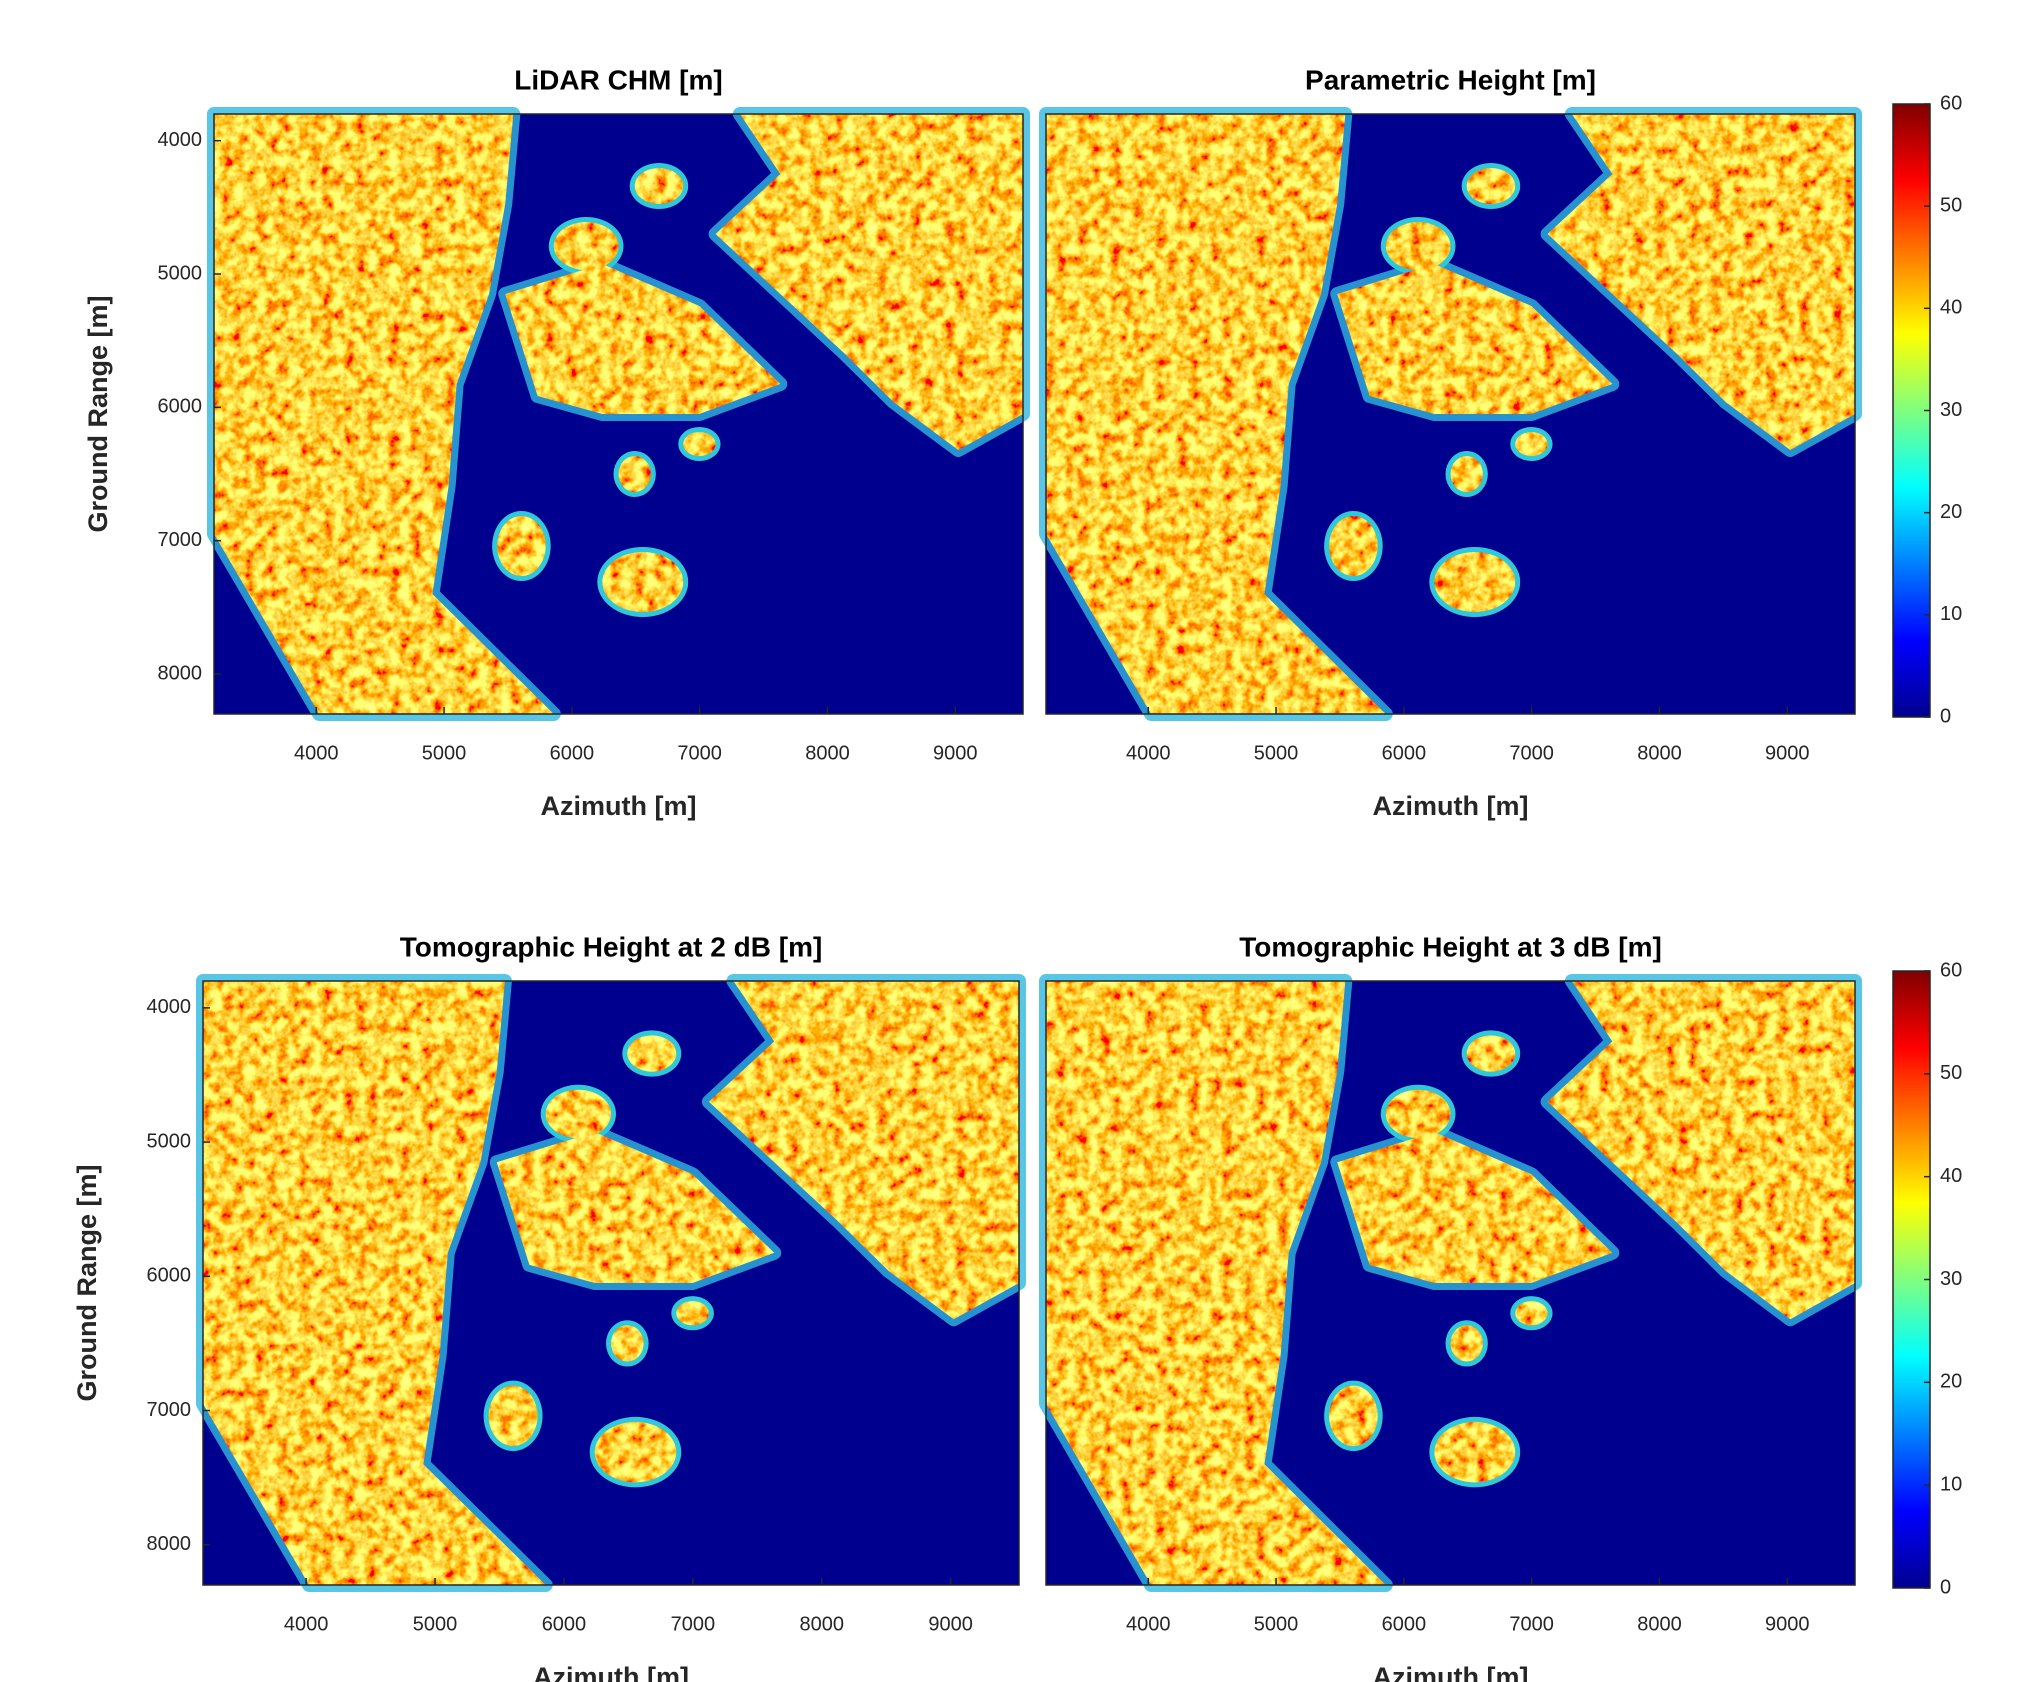 The width and height of the screenshot is (2018, 1682). I want to click on panel-title: Parametric Height [m], so click(1450, 79).